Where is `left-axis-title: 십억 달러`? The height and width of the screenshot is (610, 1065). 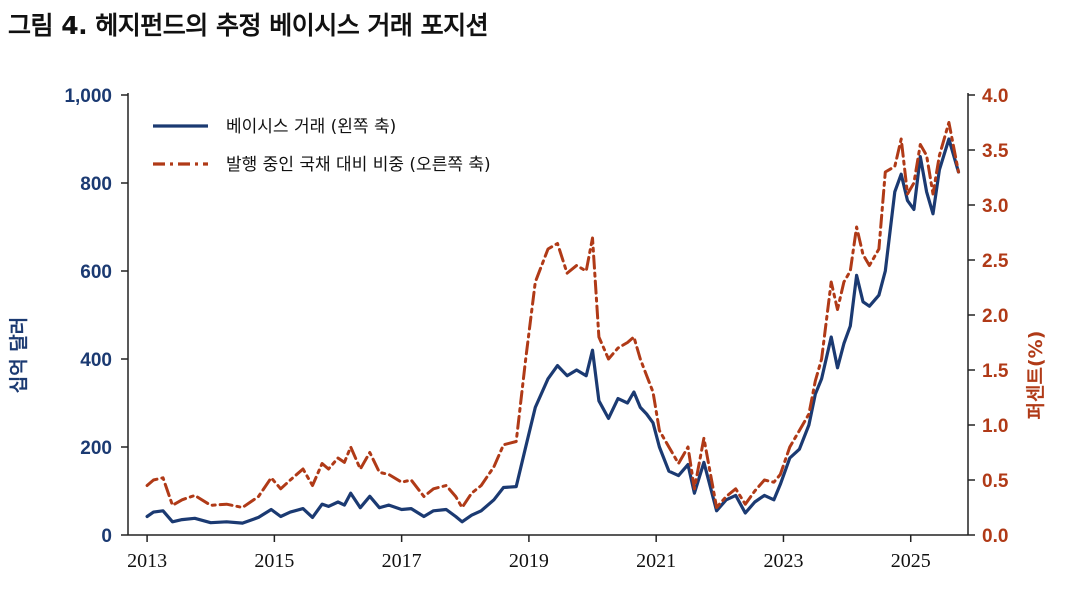 left-axis-title: 십억 달러 is located at coordinates (19, 355).